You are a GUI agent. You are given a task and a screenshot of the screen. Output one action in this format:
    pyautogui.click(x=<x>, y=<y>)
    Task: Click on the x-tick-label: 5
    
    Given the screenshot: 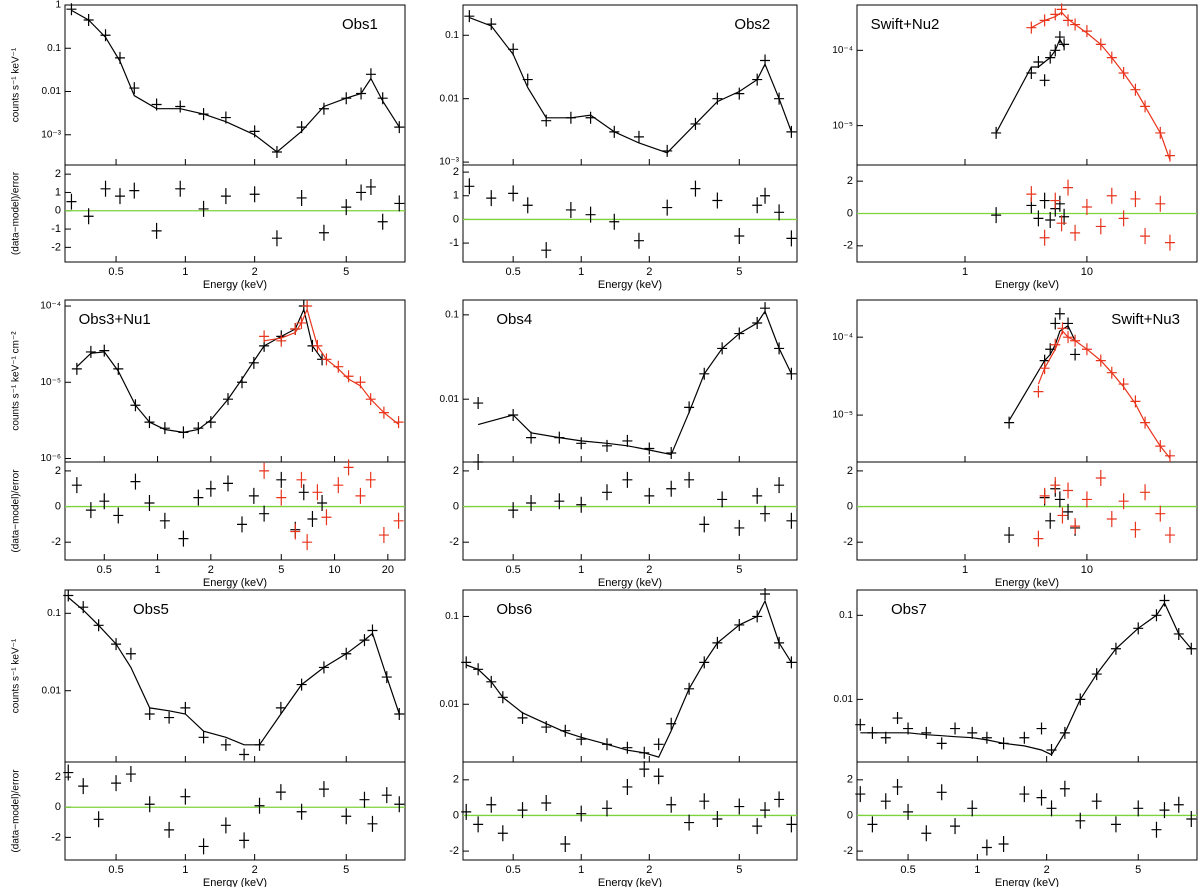 What is the action you would take?
    pyautogui.click(x=346, y=870)
    